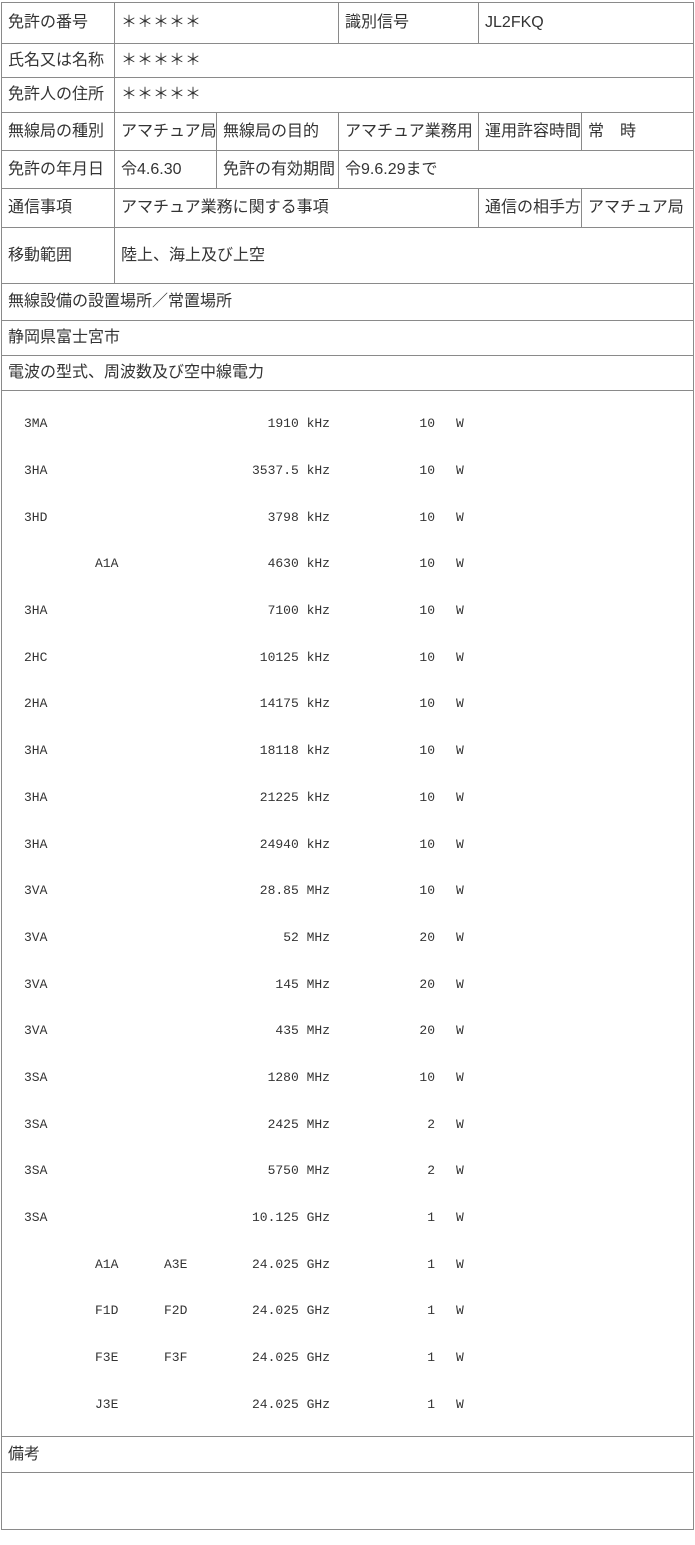  Describe the element at coordinates (58, 255) in the screenshot. I see `mobile-range-label: 移動範囲` at that location.